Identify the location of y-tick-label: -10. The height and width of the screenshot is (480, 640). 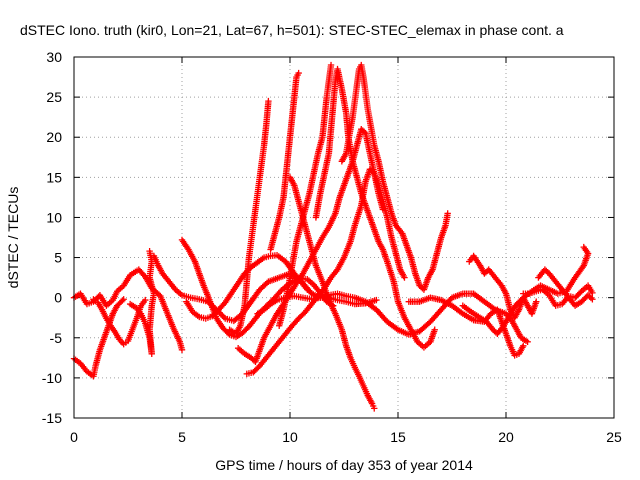
(52, 378).